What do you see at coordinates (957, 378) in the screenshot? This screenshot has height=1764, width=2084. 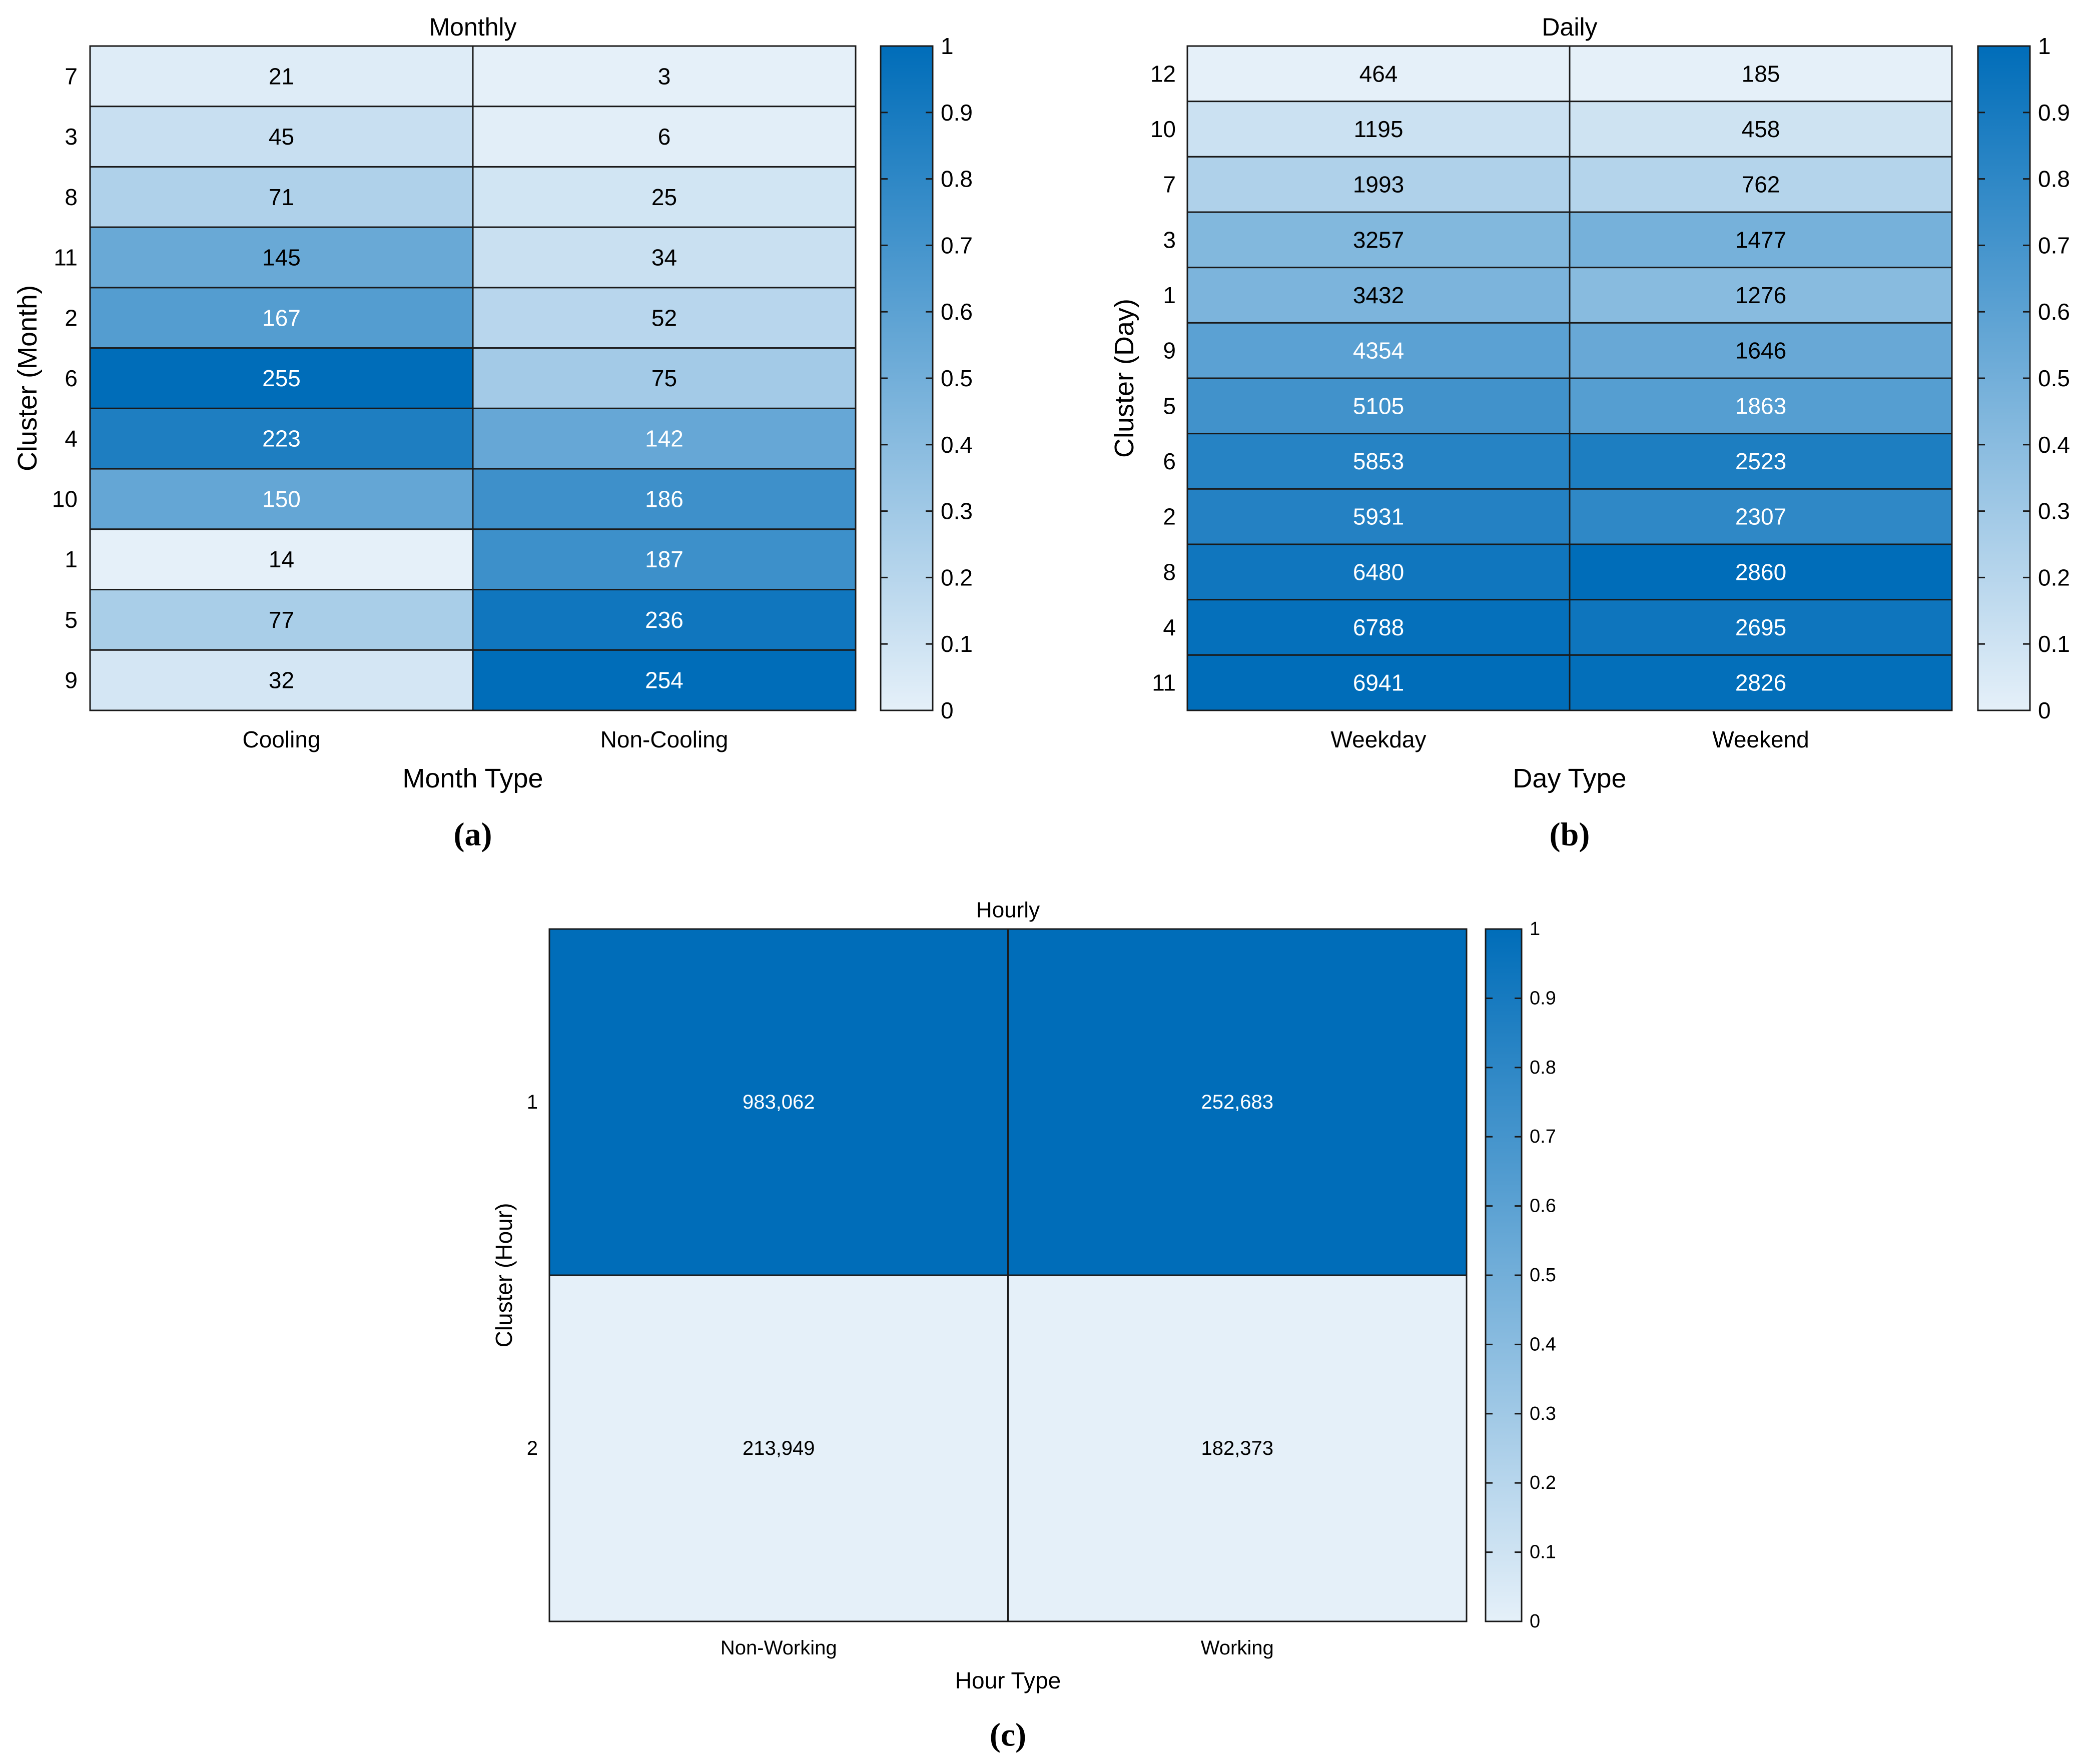 I see `colorbar-tick-label: 0.5` at bounding box center [957, 378].